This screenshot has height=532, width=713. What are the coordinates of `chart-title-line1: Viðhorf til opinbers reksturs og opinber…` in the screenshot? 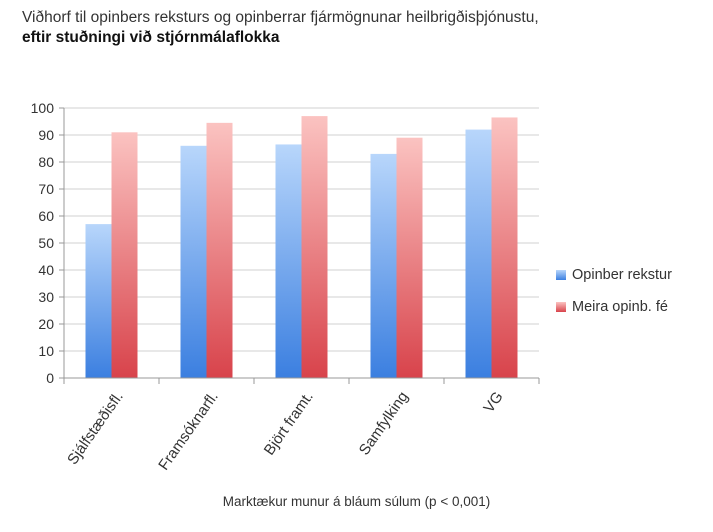 It's located at (280, 17).